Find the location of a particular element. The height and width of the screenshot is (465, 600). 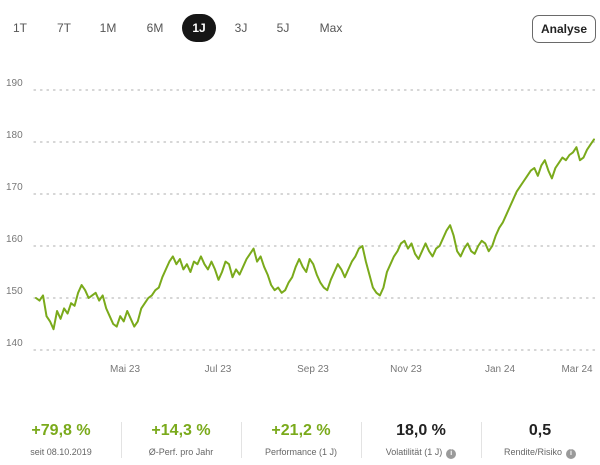

stat-avg-performance: +14,3 % Ø-Perf. pro Jahr is located at coordinates (181, 442).